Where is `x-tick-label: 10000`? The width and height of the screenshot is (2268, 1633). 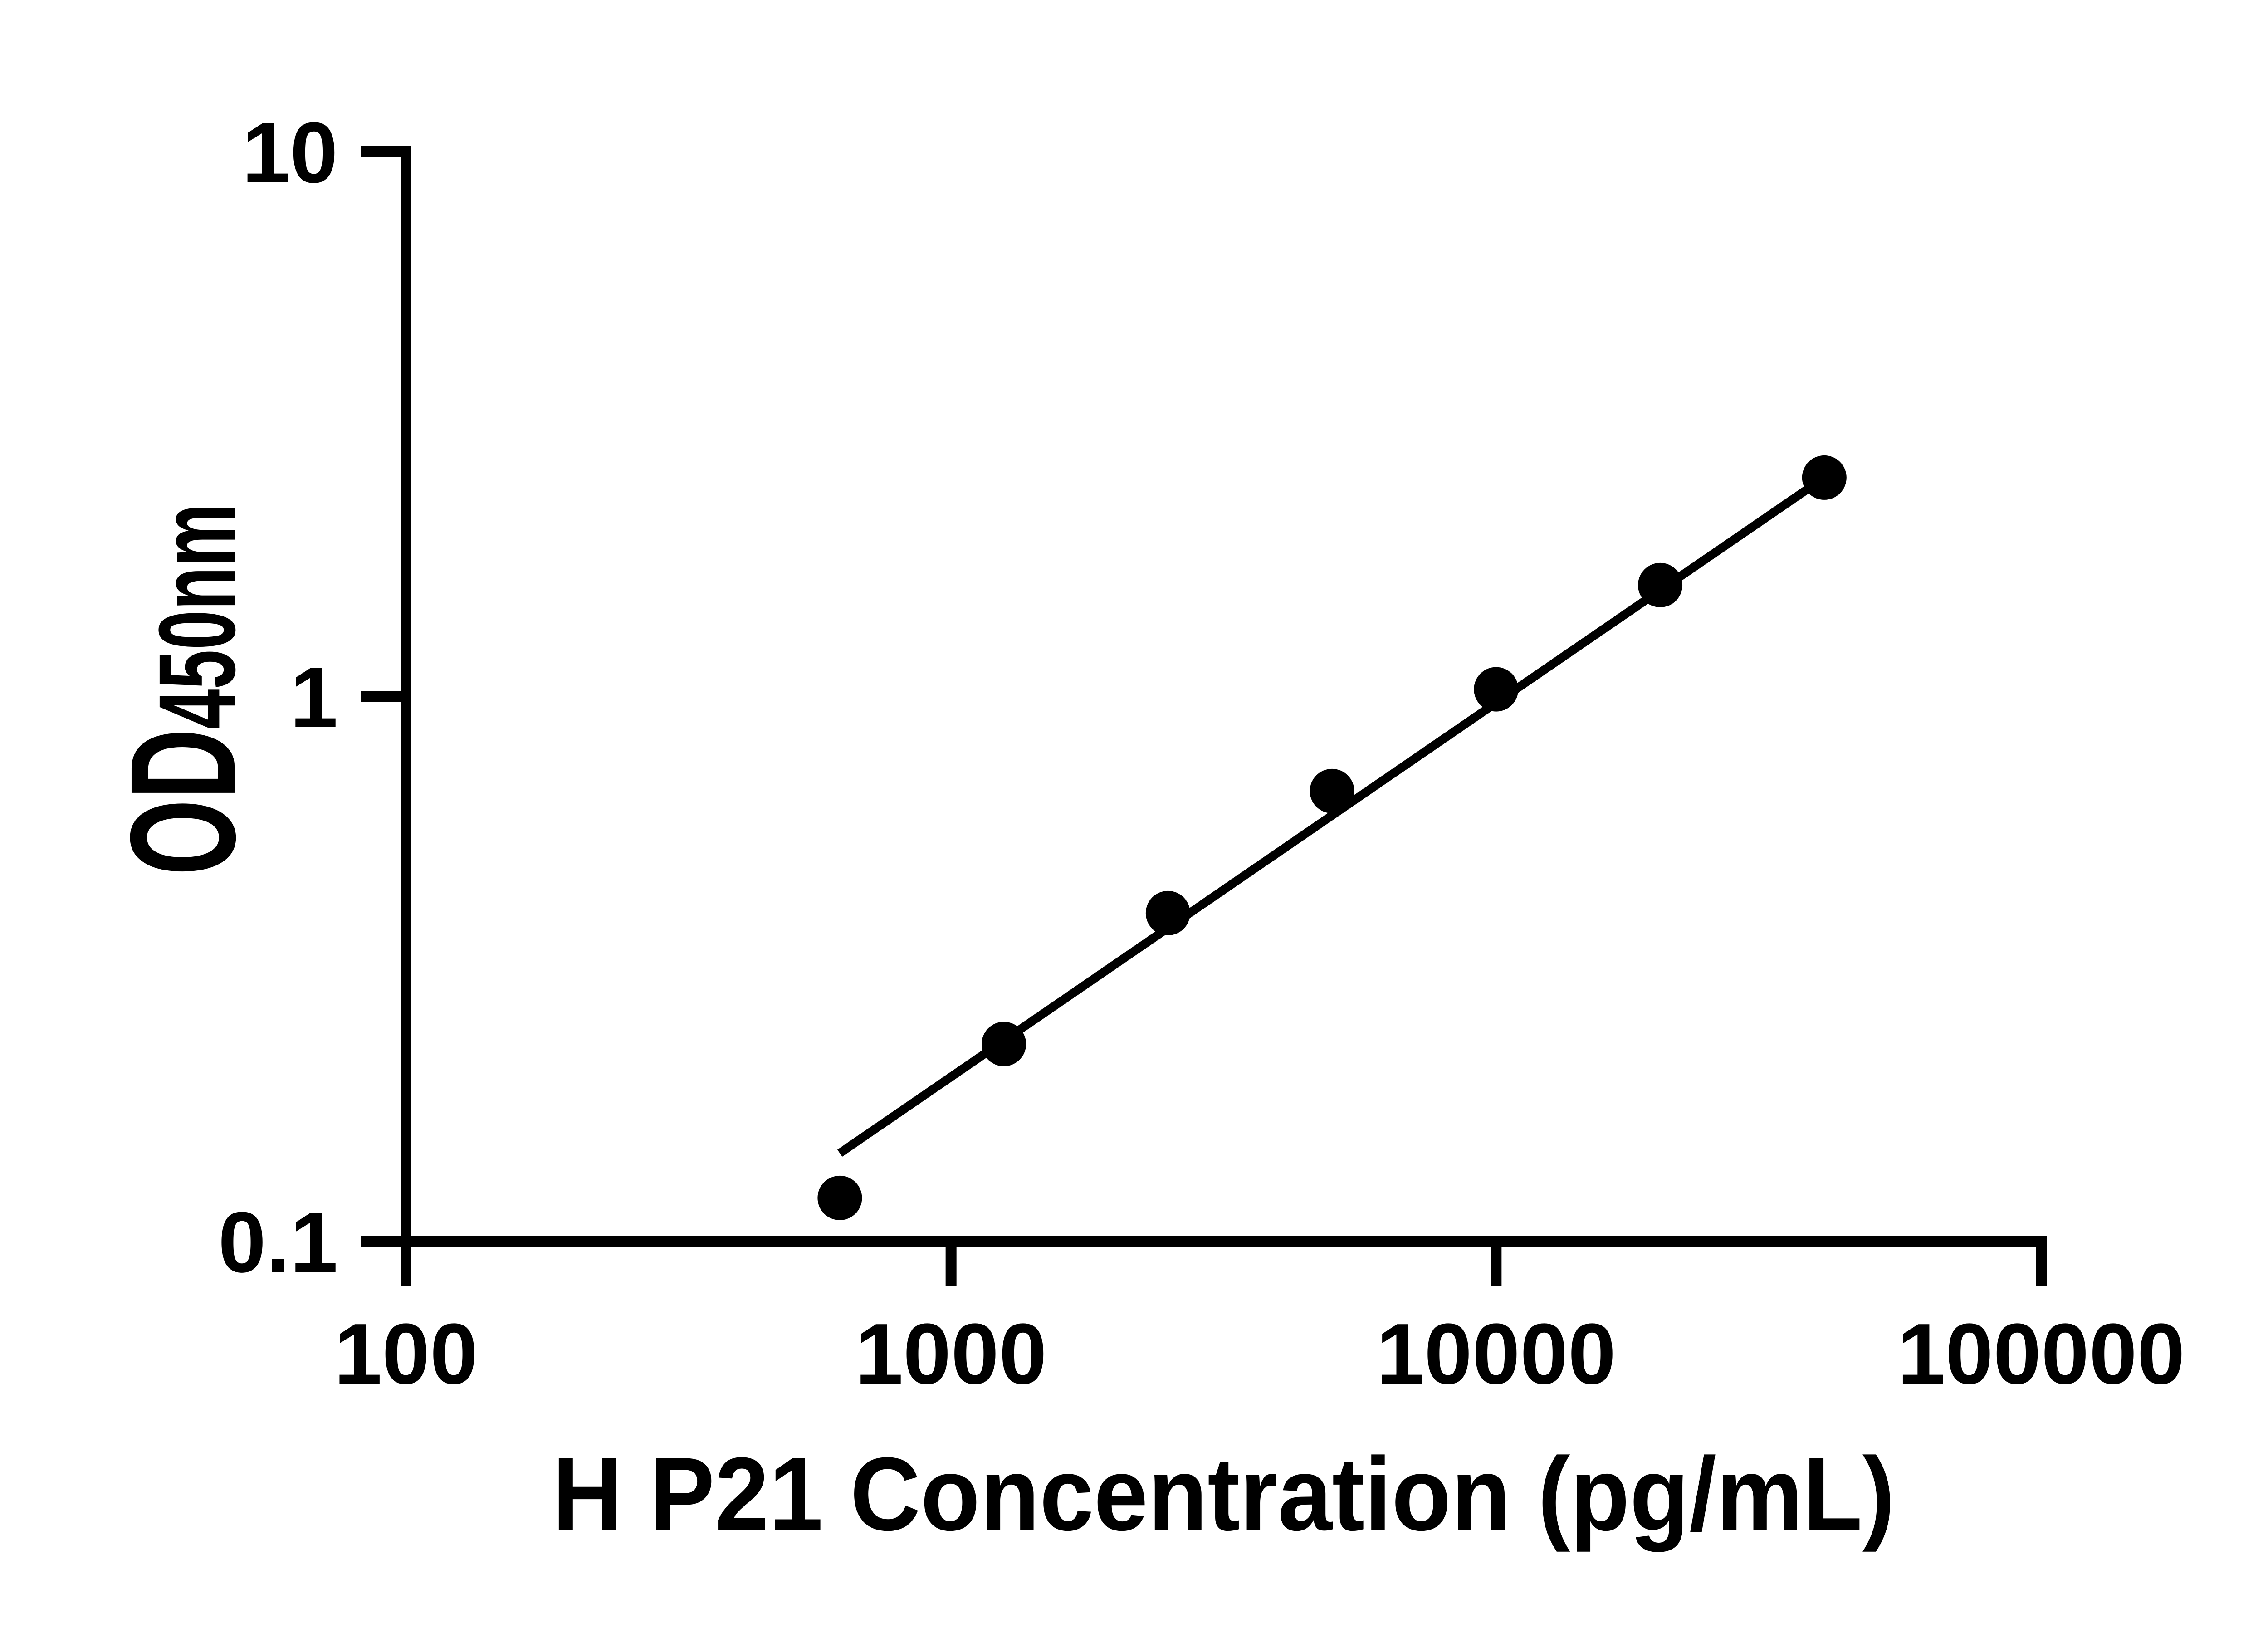 x-tick-label: 10000 is located at coordinates (1496, 1354).